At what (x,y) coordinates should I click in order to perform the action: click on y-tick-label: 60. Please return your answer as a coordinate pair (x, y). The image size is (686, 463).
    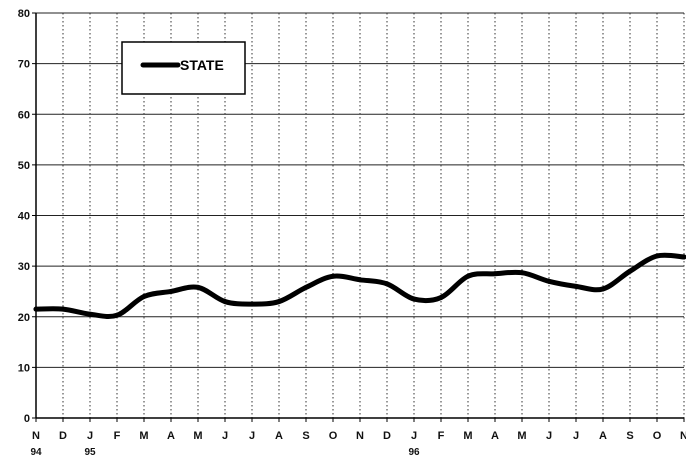
    Looking at the image, I should click on (24, 115).